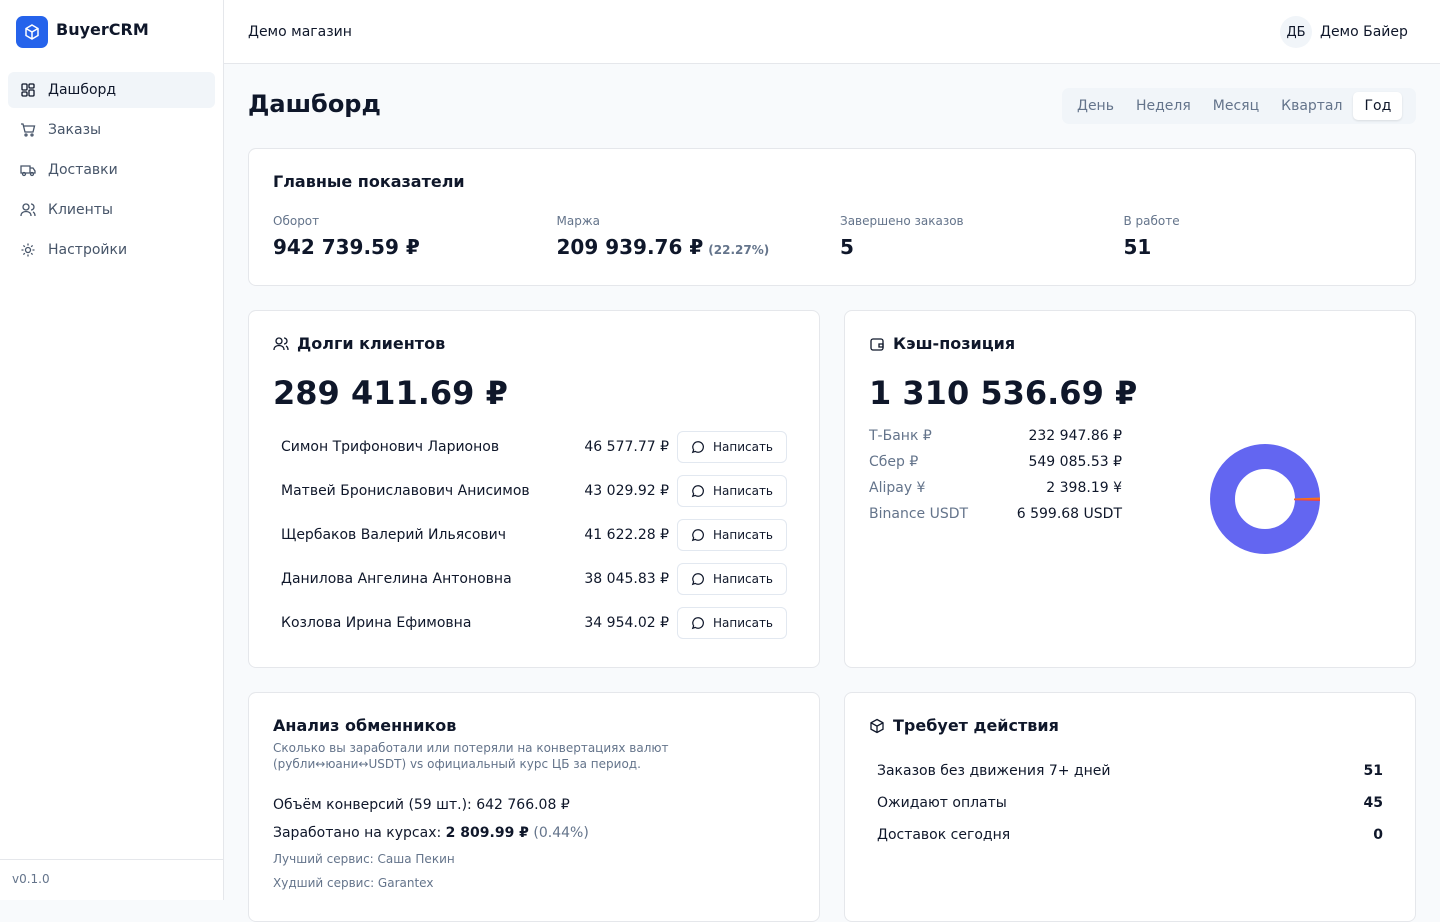 This screenshot has height=922, width=1440. Describe the element at coordinates (1163, 106) in the screenshot. I see `period-button: Неделя` at that location.